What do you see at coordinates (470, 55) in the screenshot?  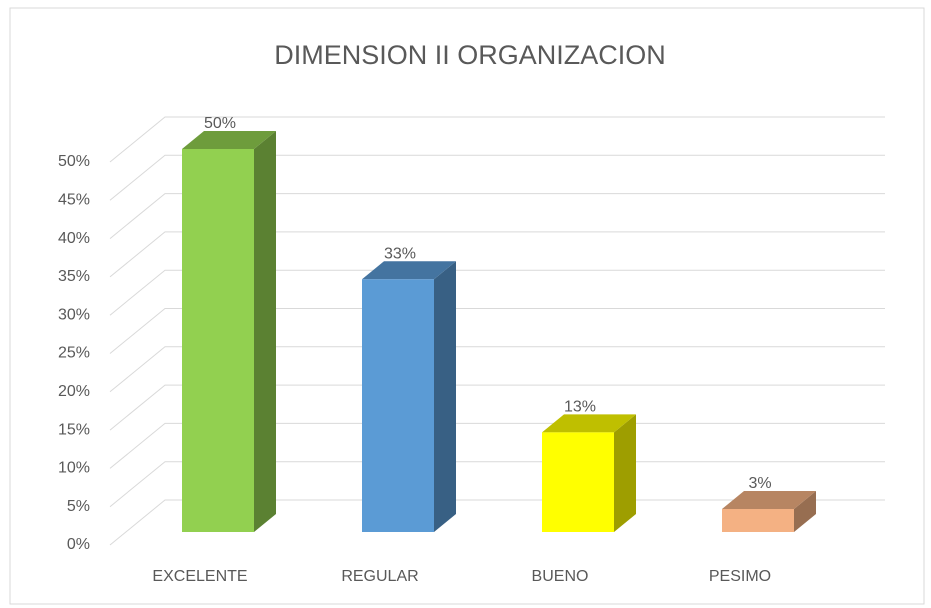 I see `chart-title: DIMENSION II ORGANIZACION` at bounding box center [470, 55].